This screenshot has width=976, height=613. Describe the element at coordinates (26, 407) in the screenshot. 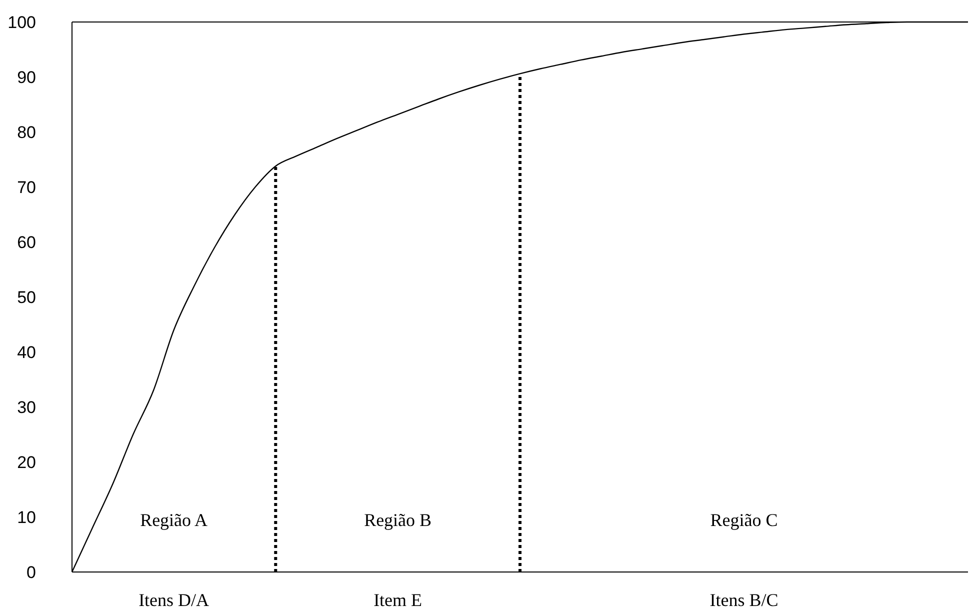

I see `y-tick-label: 30` at that location.